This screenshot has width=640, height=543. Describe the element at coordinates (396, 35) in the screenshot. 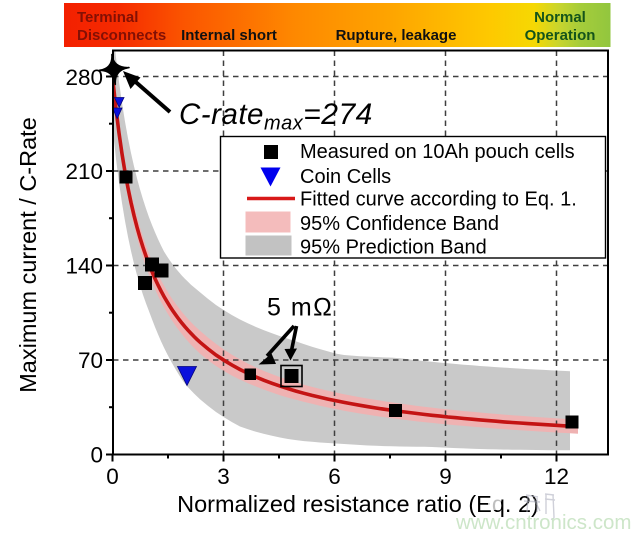

I see `svg-text: Rupture, leakage` at that location.